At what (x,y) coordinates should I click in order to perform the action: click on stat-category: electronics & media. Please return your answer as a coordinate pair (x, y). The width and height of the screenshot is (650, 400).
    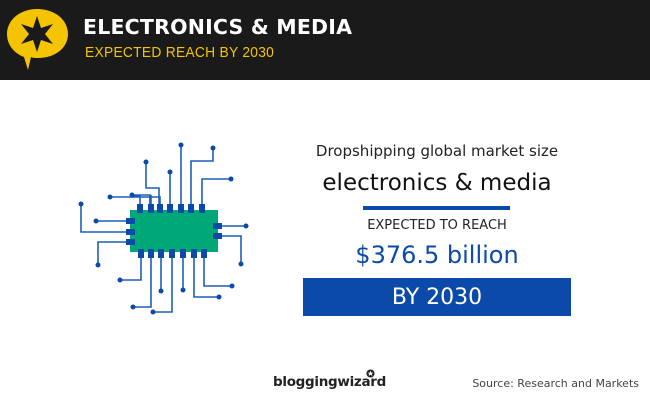
    Looking at the image, I should click on (437, 183).